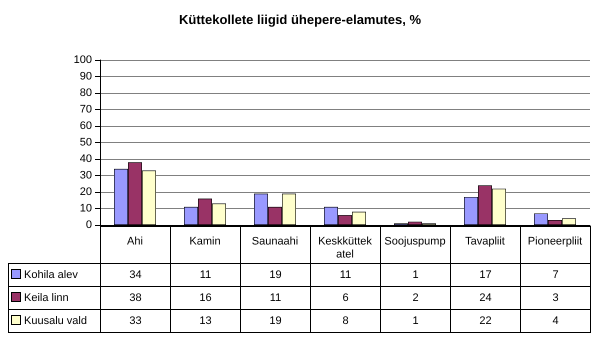 Image resolution: width=600 pixels, height=338 pixels. What do you see at coordinates (205, 321) in the screenshot?
I see `data-label: 13` at bounding box center [205, 321].